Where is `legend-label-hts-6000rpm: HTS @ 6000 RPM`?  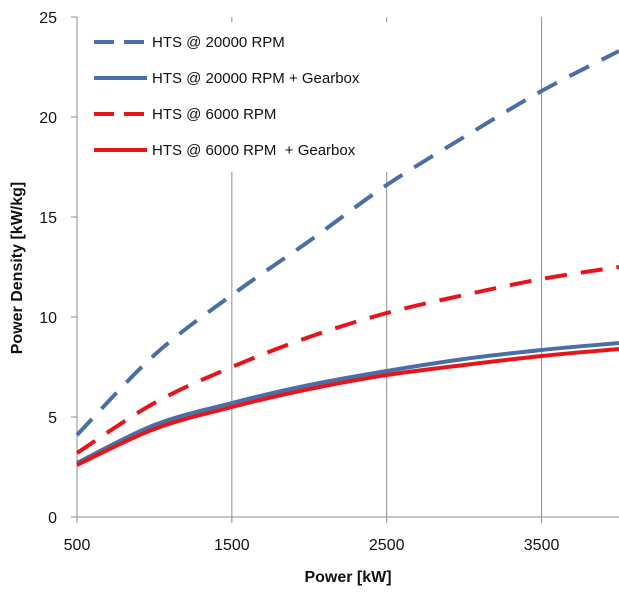 legend-label-hts-6000rpm: HTS @ 6000 RPM is located at coordinates (214, 114).